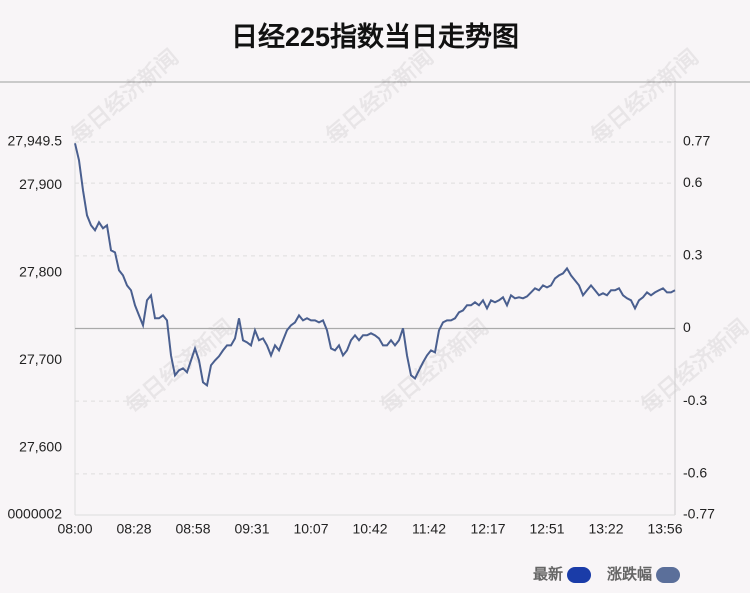 The width and height of the screenshot is (750, 593). Describe the element at coordinates (35, 141) in the screenshot. I see `y-tick-label: 27,949.5` at that location.